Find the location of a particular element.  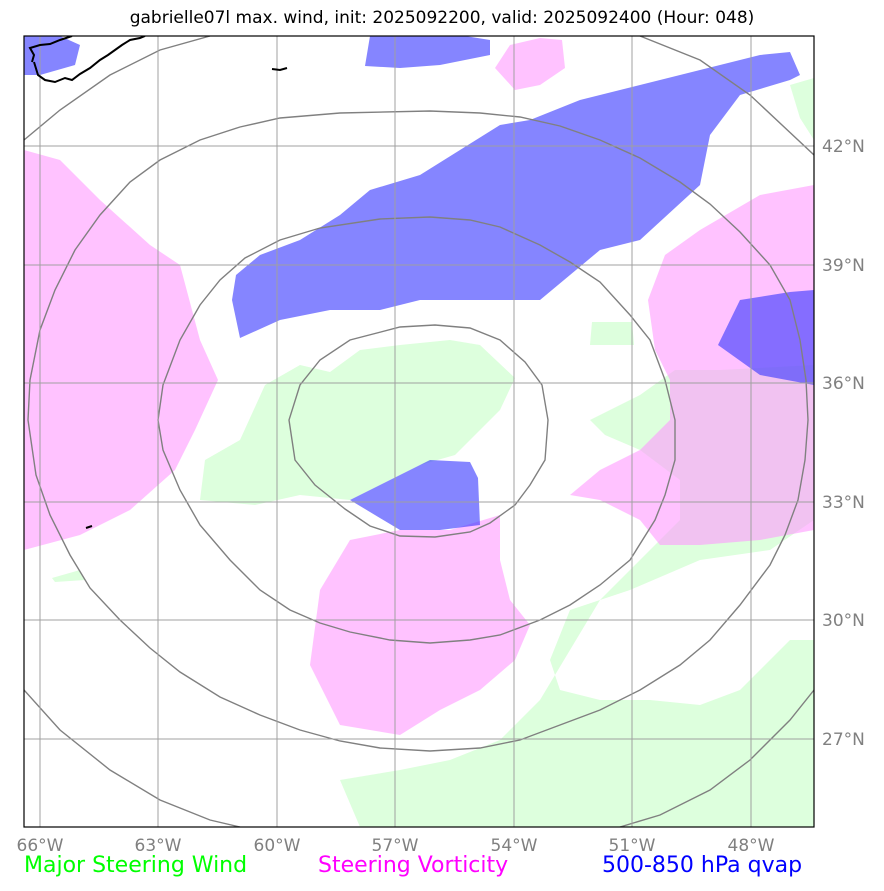

lon-tick-label: 60°W is located at coordinates (277, 846).